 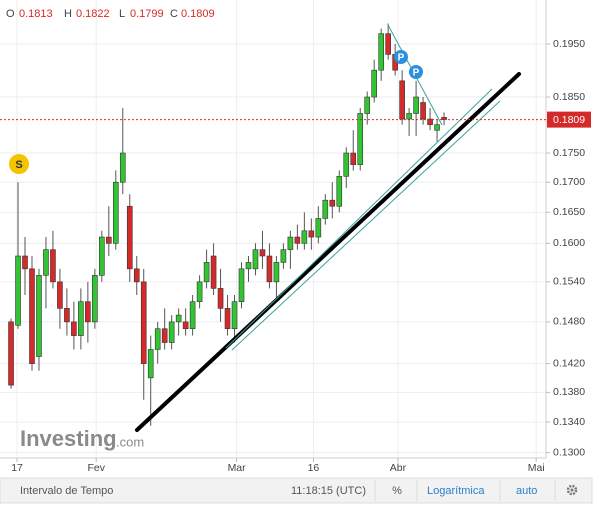 I want to click on ohlc-value: 0.1809, so click(x=198, y=14).